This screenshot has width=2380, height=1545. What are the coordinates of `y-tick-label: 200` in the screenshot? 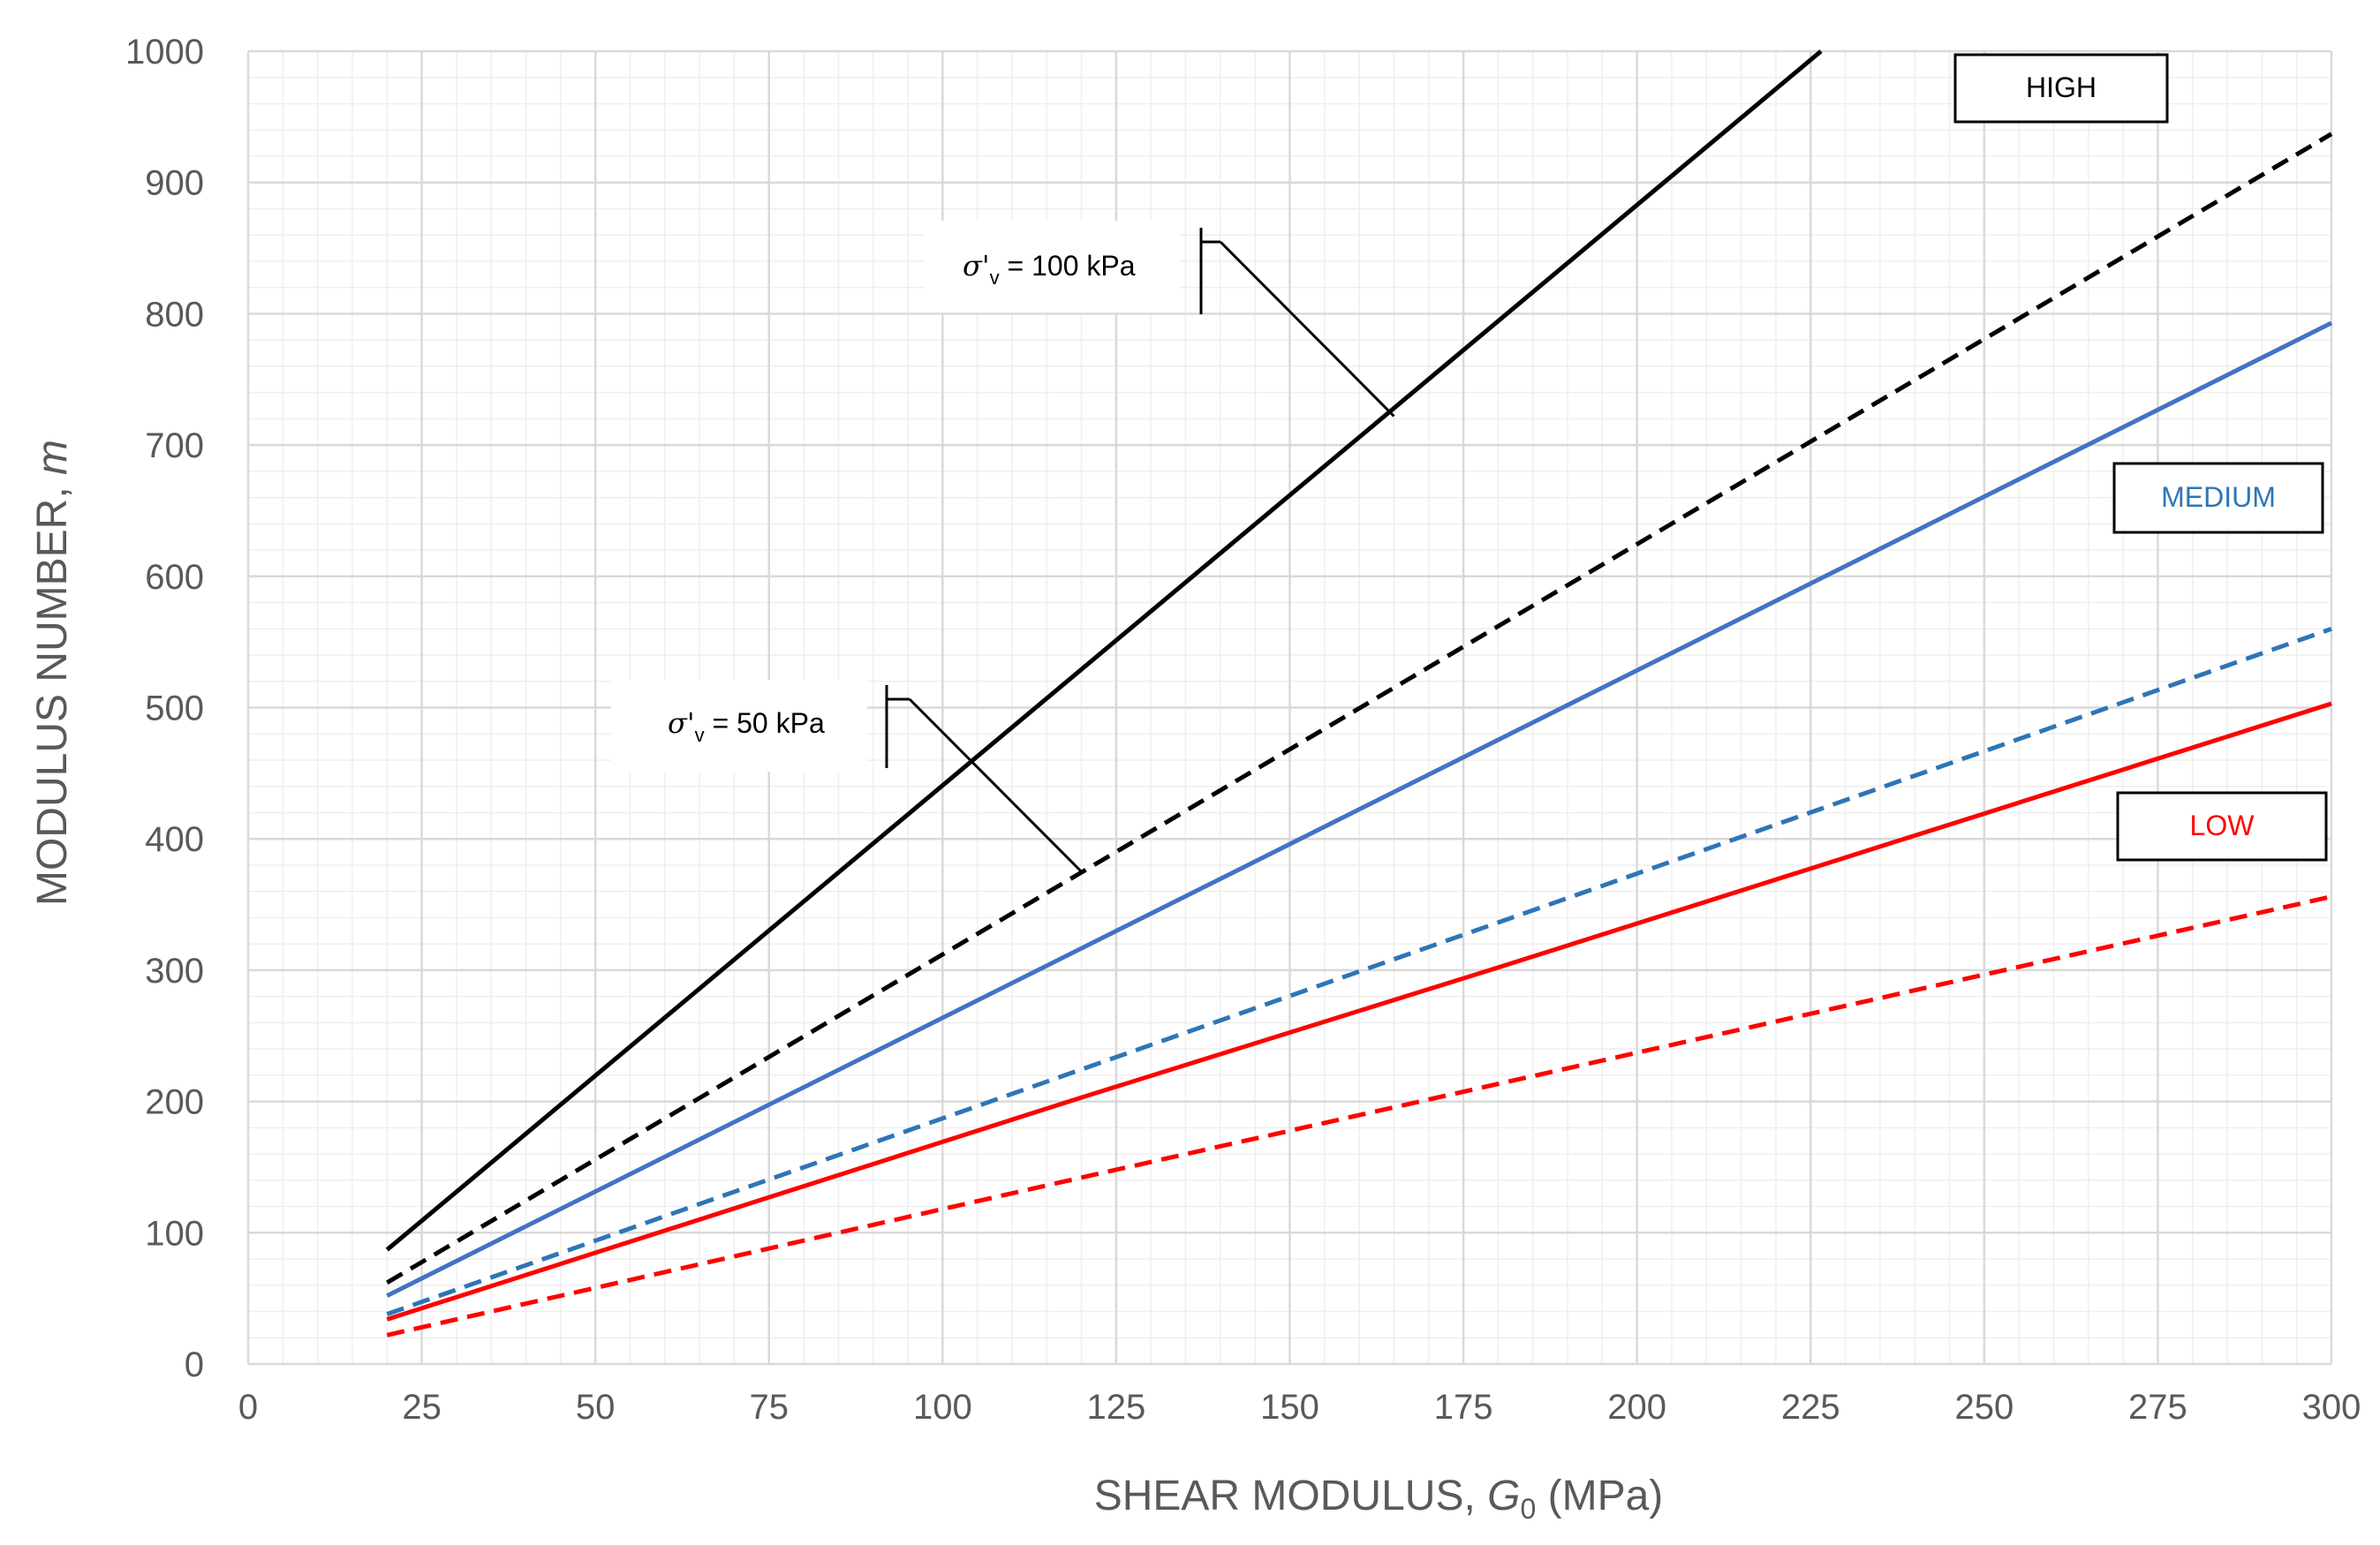 It's located at (174, 1102).